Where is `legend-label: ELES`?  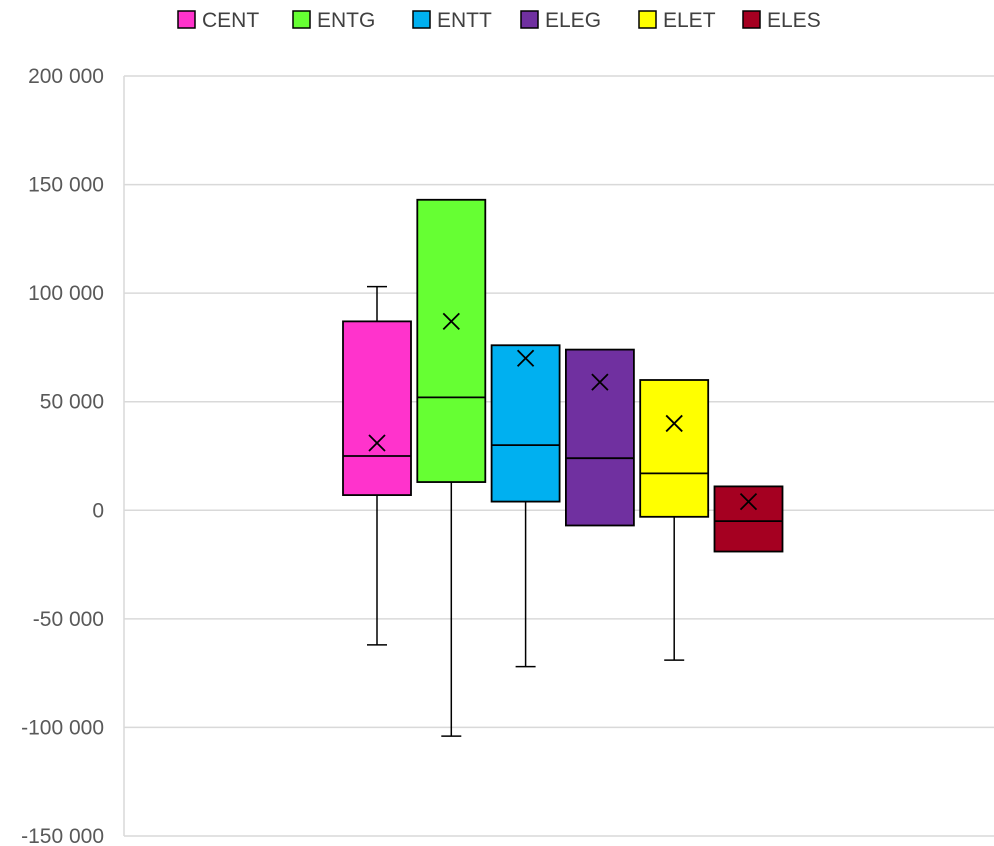 legend-label: ELES is located at coordinates (794, 20).